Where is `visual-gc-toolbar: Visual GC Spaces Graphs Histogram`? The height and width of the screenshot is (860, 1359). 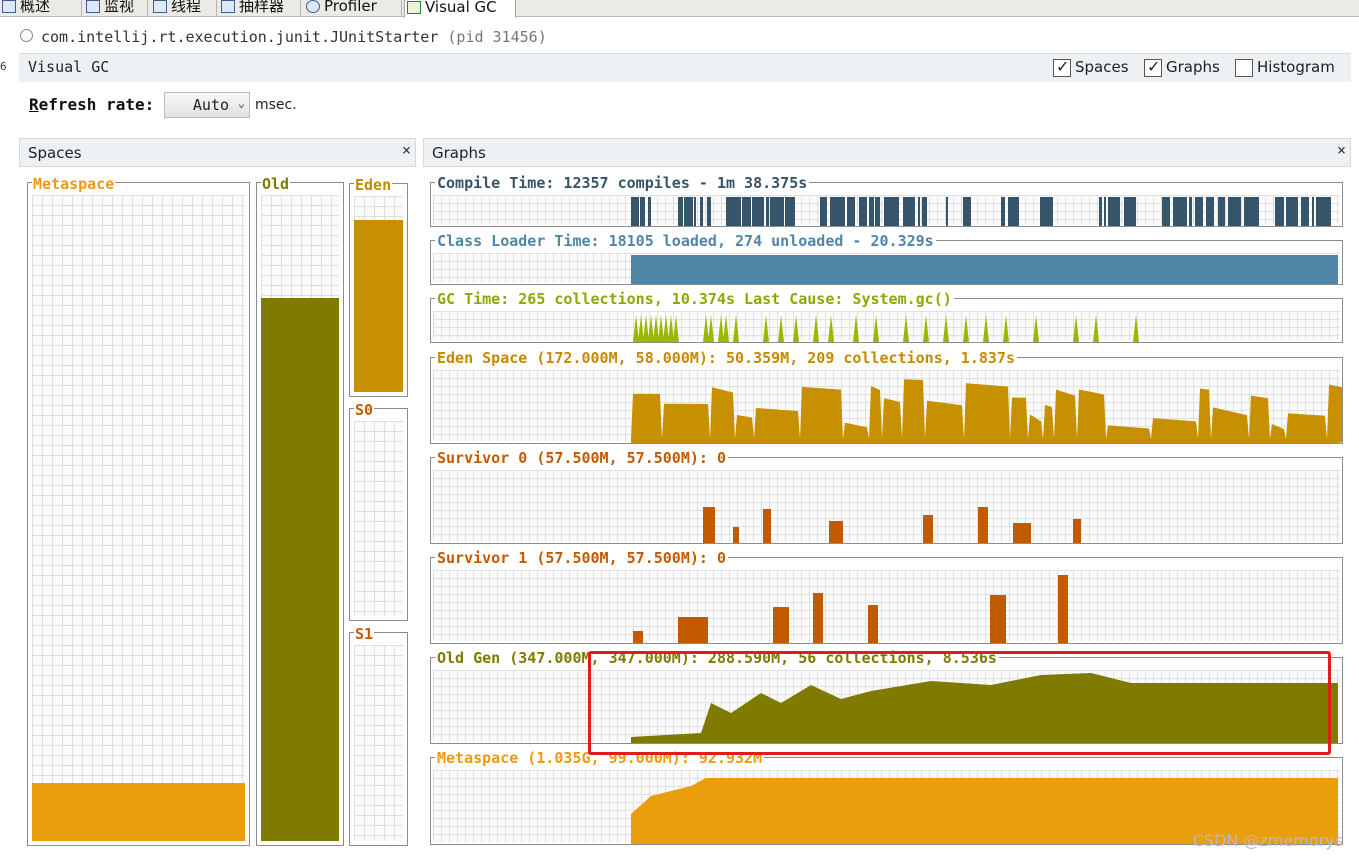 visual-gc-toolbar: Visual GC Spaces Graphs Histogram is located at coordinates (685, 67).